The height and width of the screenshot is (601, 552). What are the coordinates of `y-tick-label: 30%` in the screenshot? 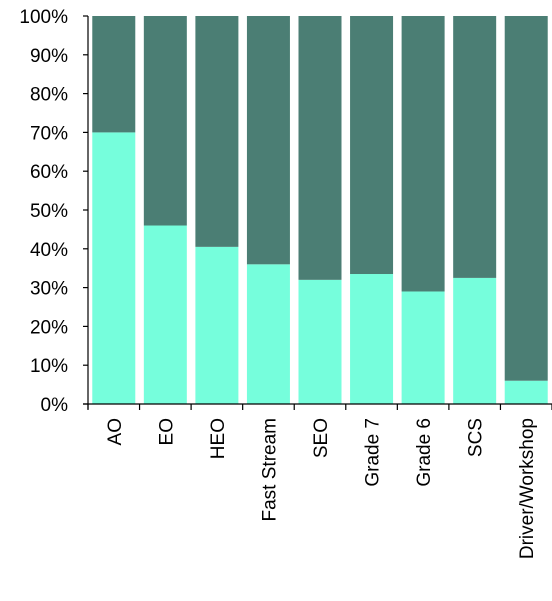 It's located at (49, 289).